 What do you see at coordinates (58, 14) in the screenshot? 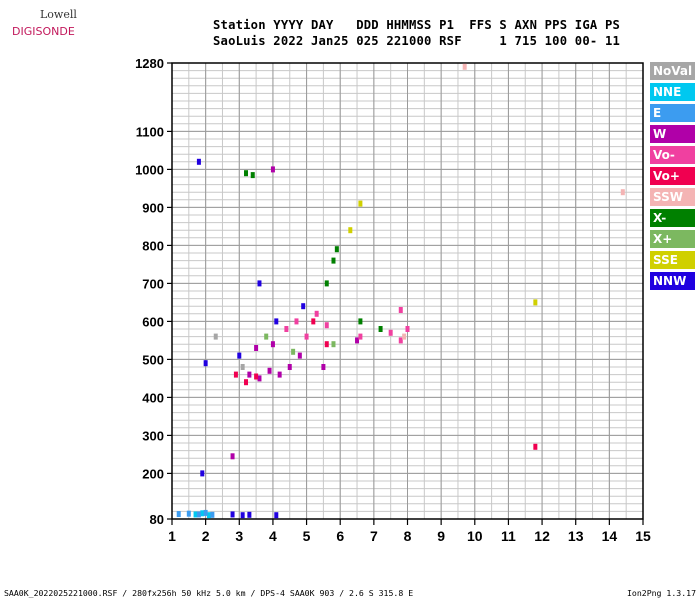
I see `logo-lowell-text: Lowell` at bounding box center [58, 14].